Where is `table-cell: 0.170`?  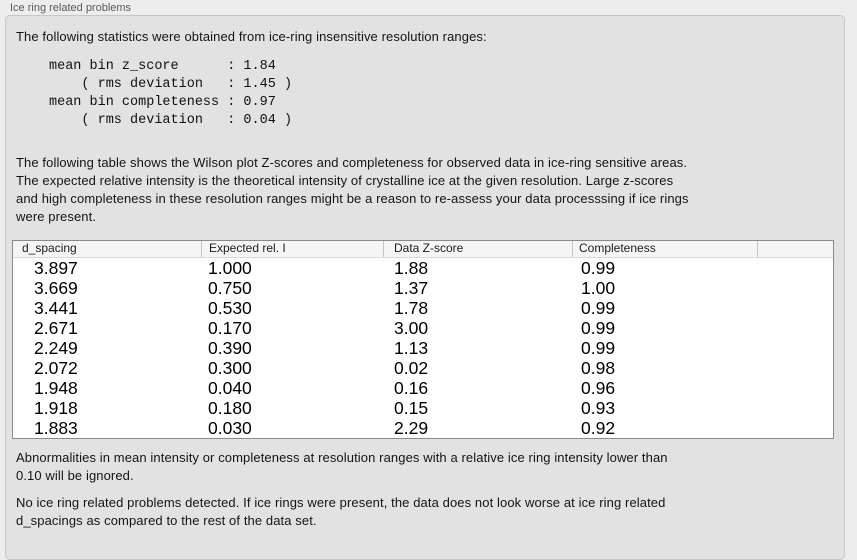 table-cell: 0.170 is located at coordinates (230, 328).